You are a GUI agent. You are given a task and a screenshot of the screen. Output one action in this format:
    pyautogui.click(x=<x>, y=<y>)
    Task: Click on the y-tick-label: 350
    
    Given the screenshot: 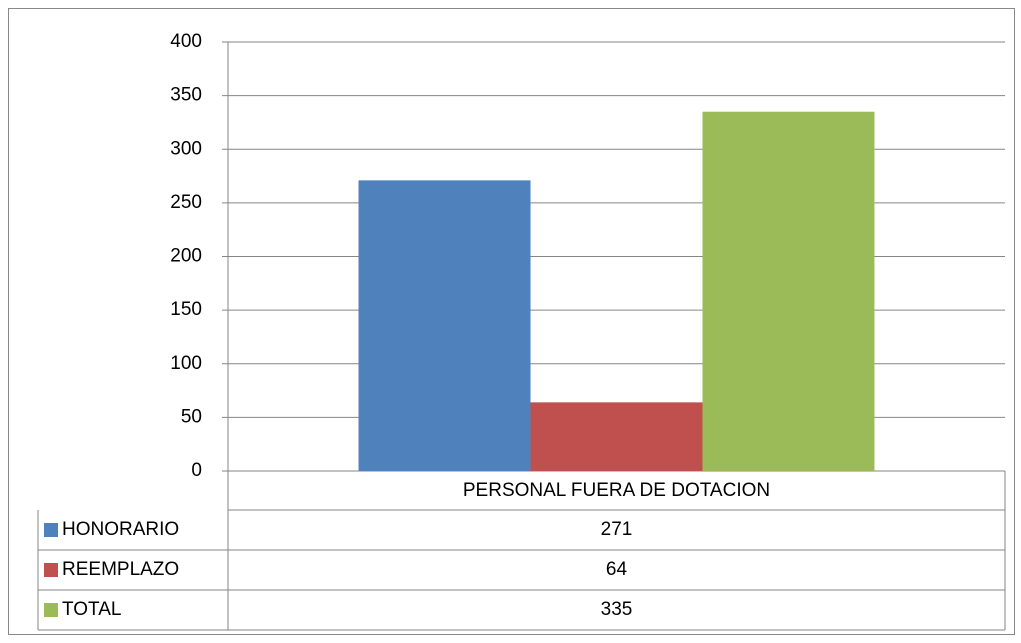 What is the action you would take?
    pyautogui.click(x=186, y=95)
    